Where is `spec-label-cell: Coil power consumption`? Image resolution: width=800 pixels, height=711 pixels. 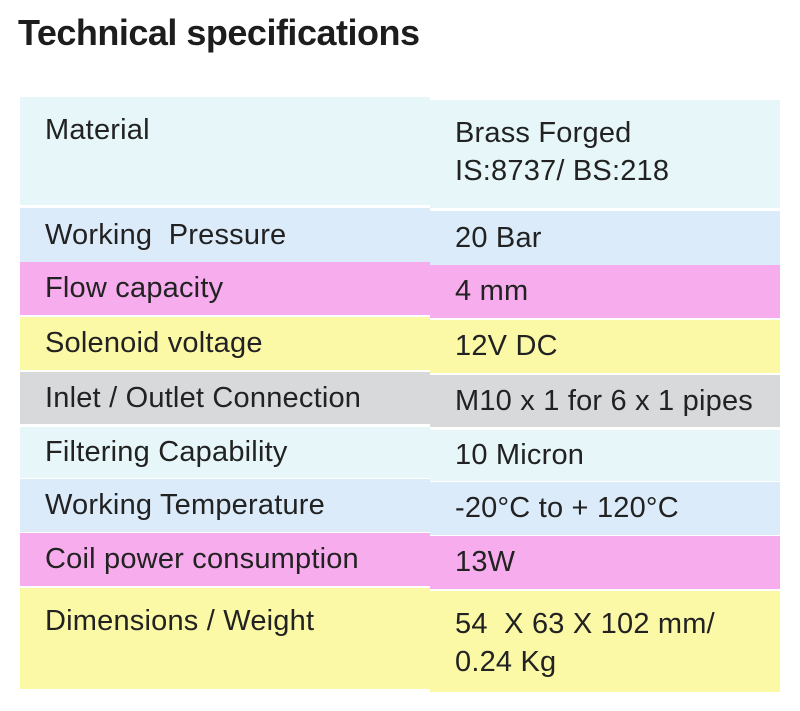
spec-label-cell: Coil power consumption is located at coordinates (225, 559).